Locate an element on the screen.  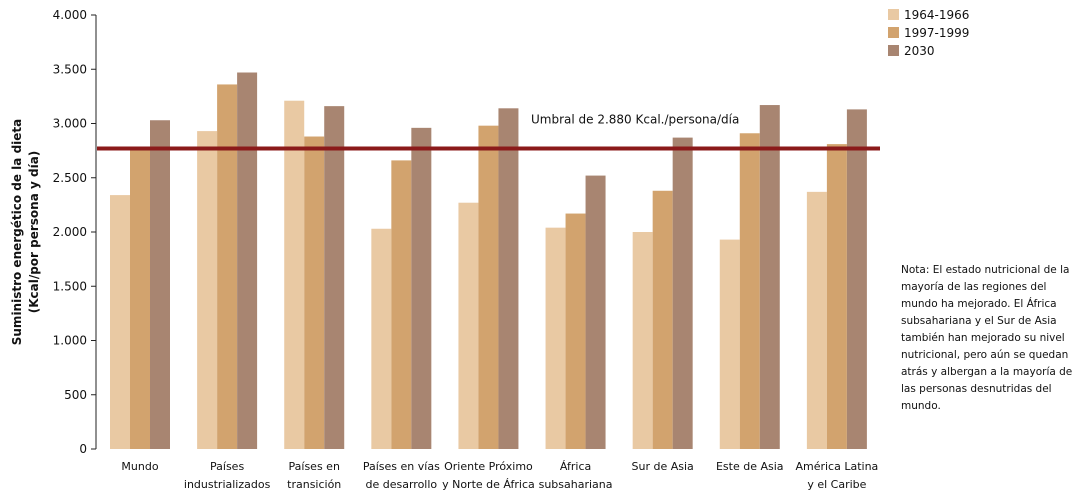
legend: 1964-1966 1997-1999 2030 is located at coordinates (928, 33).